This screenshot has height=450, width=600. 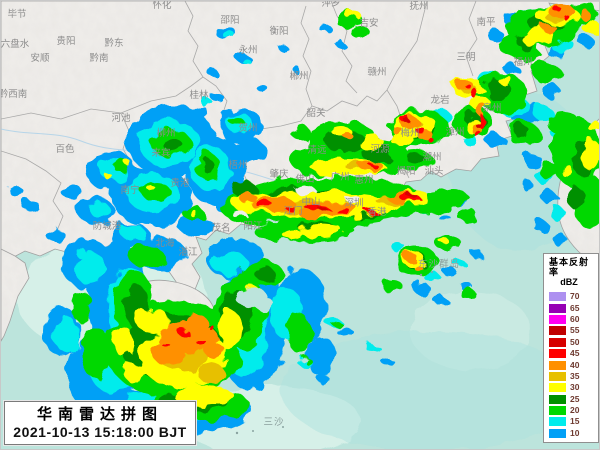 I want to click on city-label: 邵阳, so click(x=229, y=20).